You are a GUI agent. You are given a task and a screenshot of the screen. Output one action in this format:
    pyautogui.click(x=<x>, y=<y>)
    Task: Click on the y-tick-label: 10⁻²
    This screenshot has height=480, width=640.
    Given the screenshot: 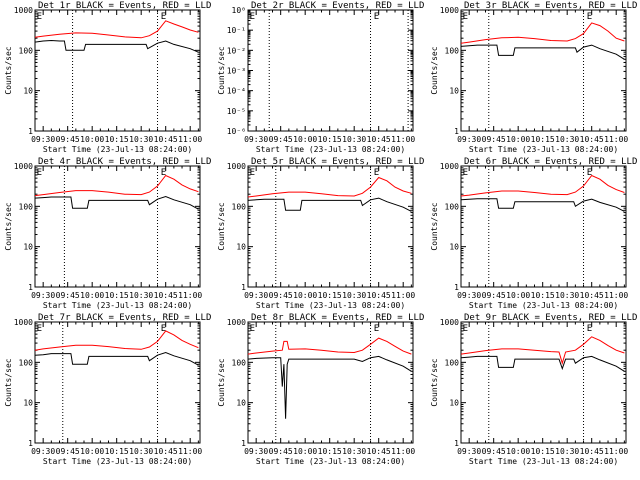 What is the action you would take?
    pyautogui.click(x=236, y=50)
    